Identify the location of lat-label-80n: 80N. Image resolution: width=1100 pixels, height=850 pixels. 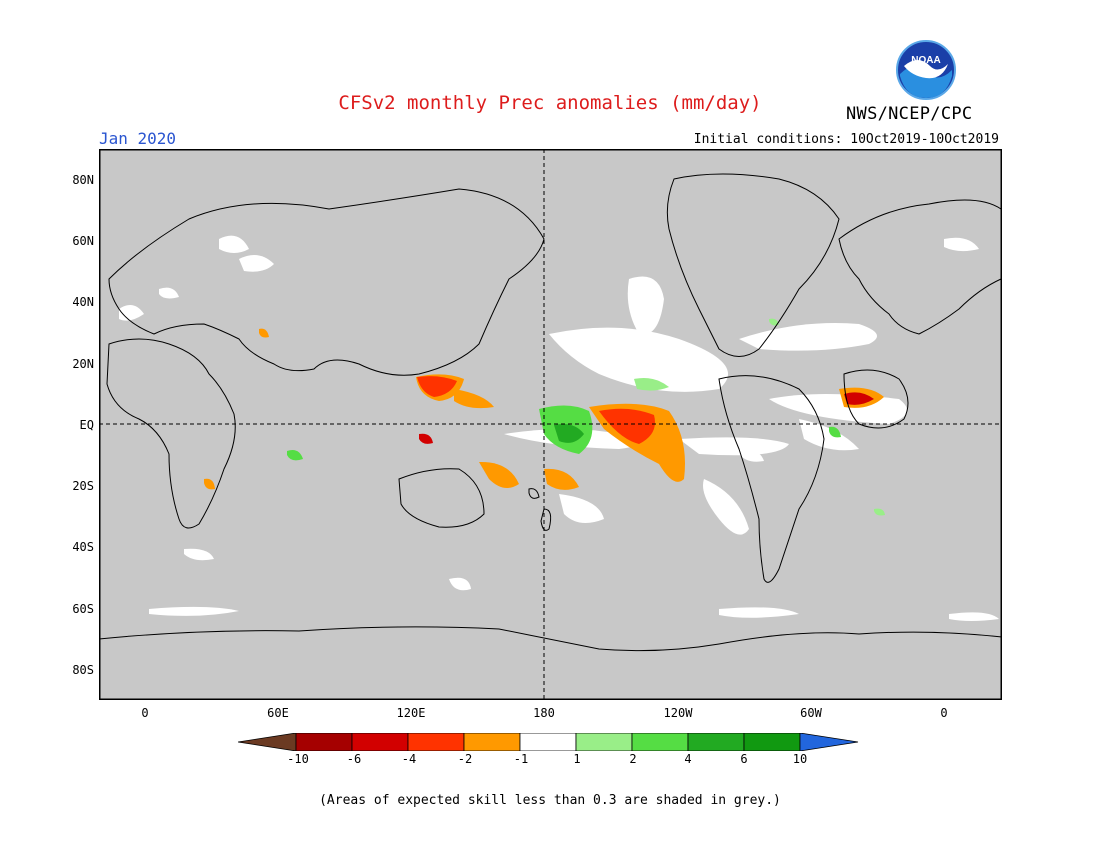
(83, 180).